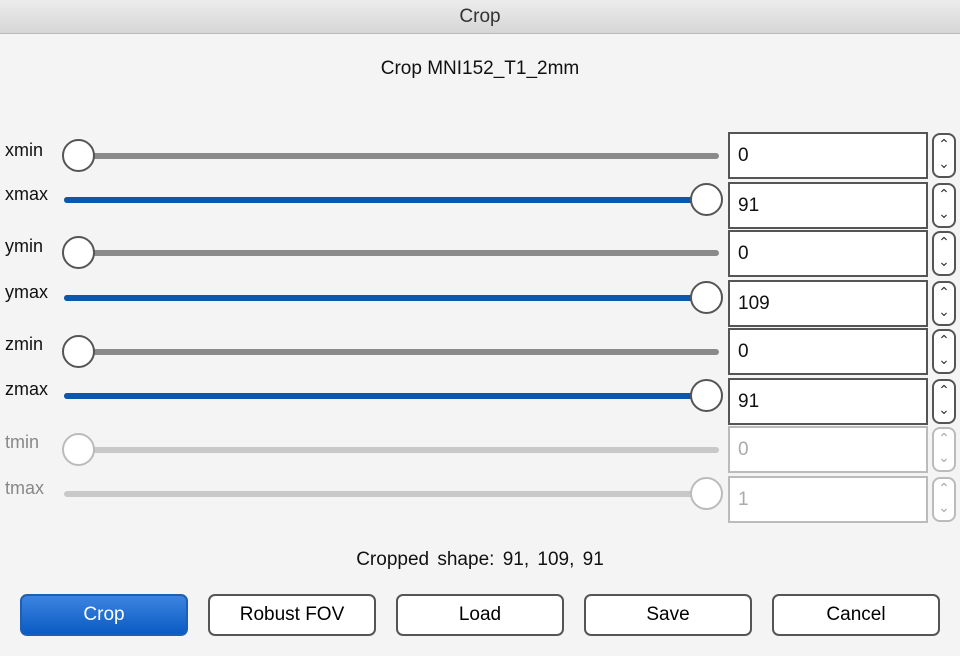 Image resolution: width=960 pixels, height=656 pixels. I want to click on slider-row-tmin: tmin 0 ⌃ ⌄, so click(480, 450).